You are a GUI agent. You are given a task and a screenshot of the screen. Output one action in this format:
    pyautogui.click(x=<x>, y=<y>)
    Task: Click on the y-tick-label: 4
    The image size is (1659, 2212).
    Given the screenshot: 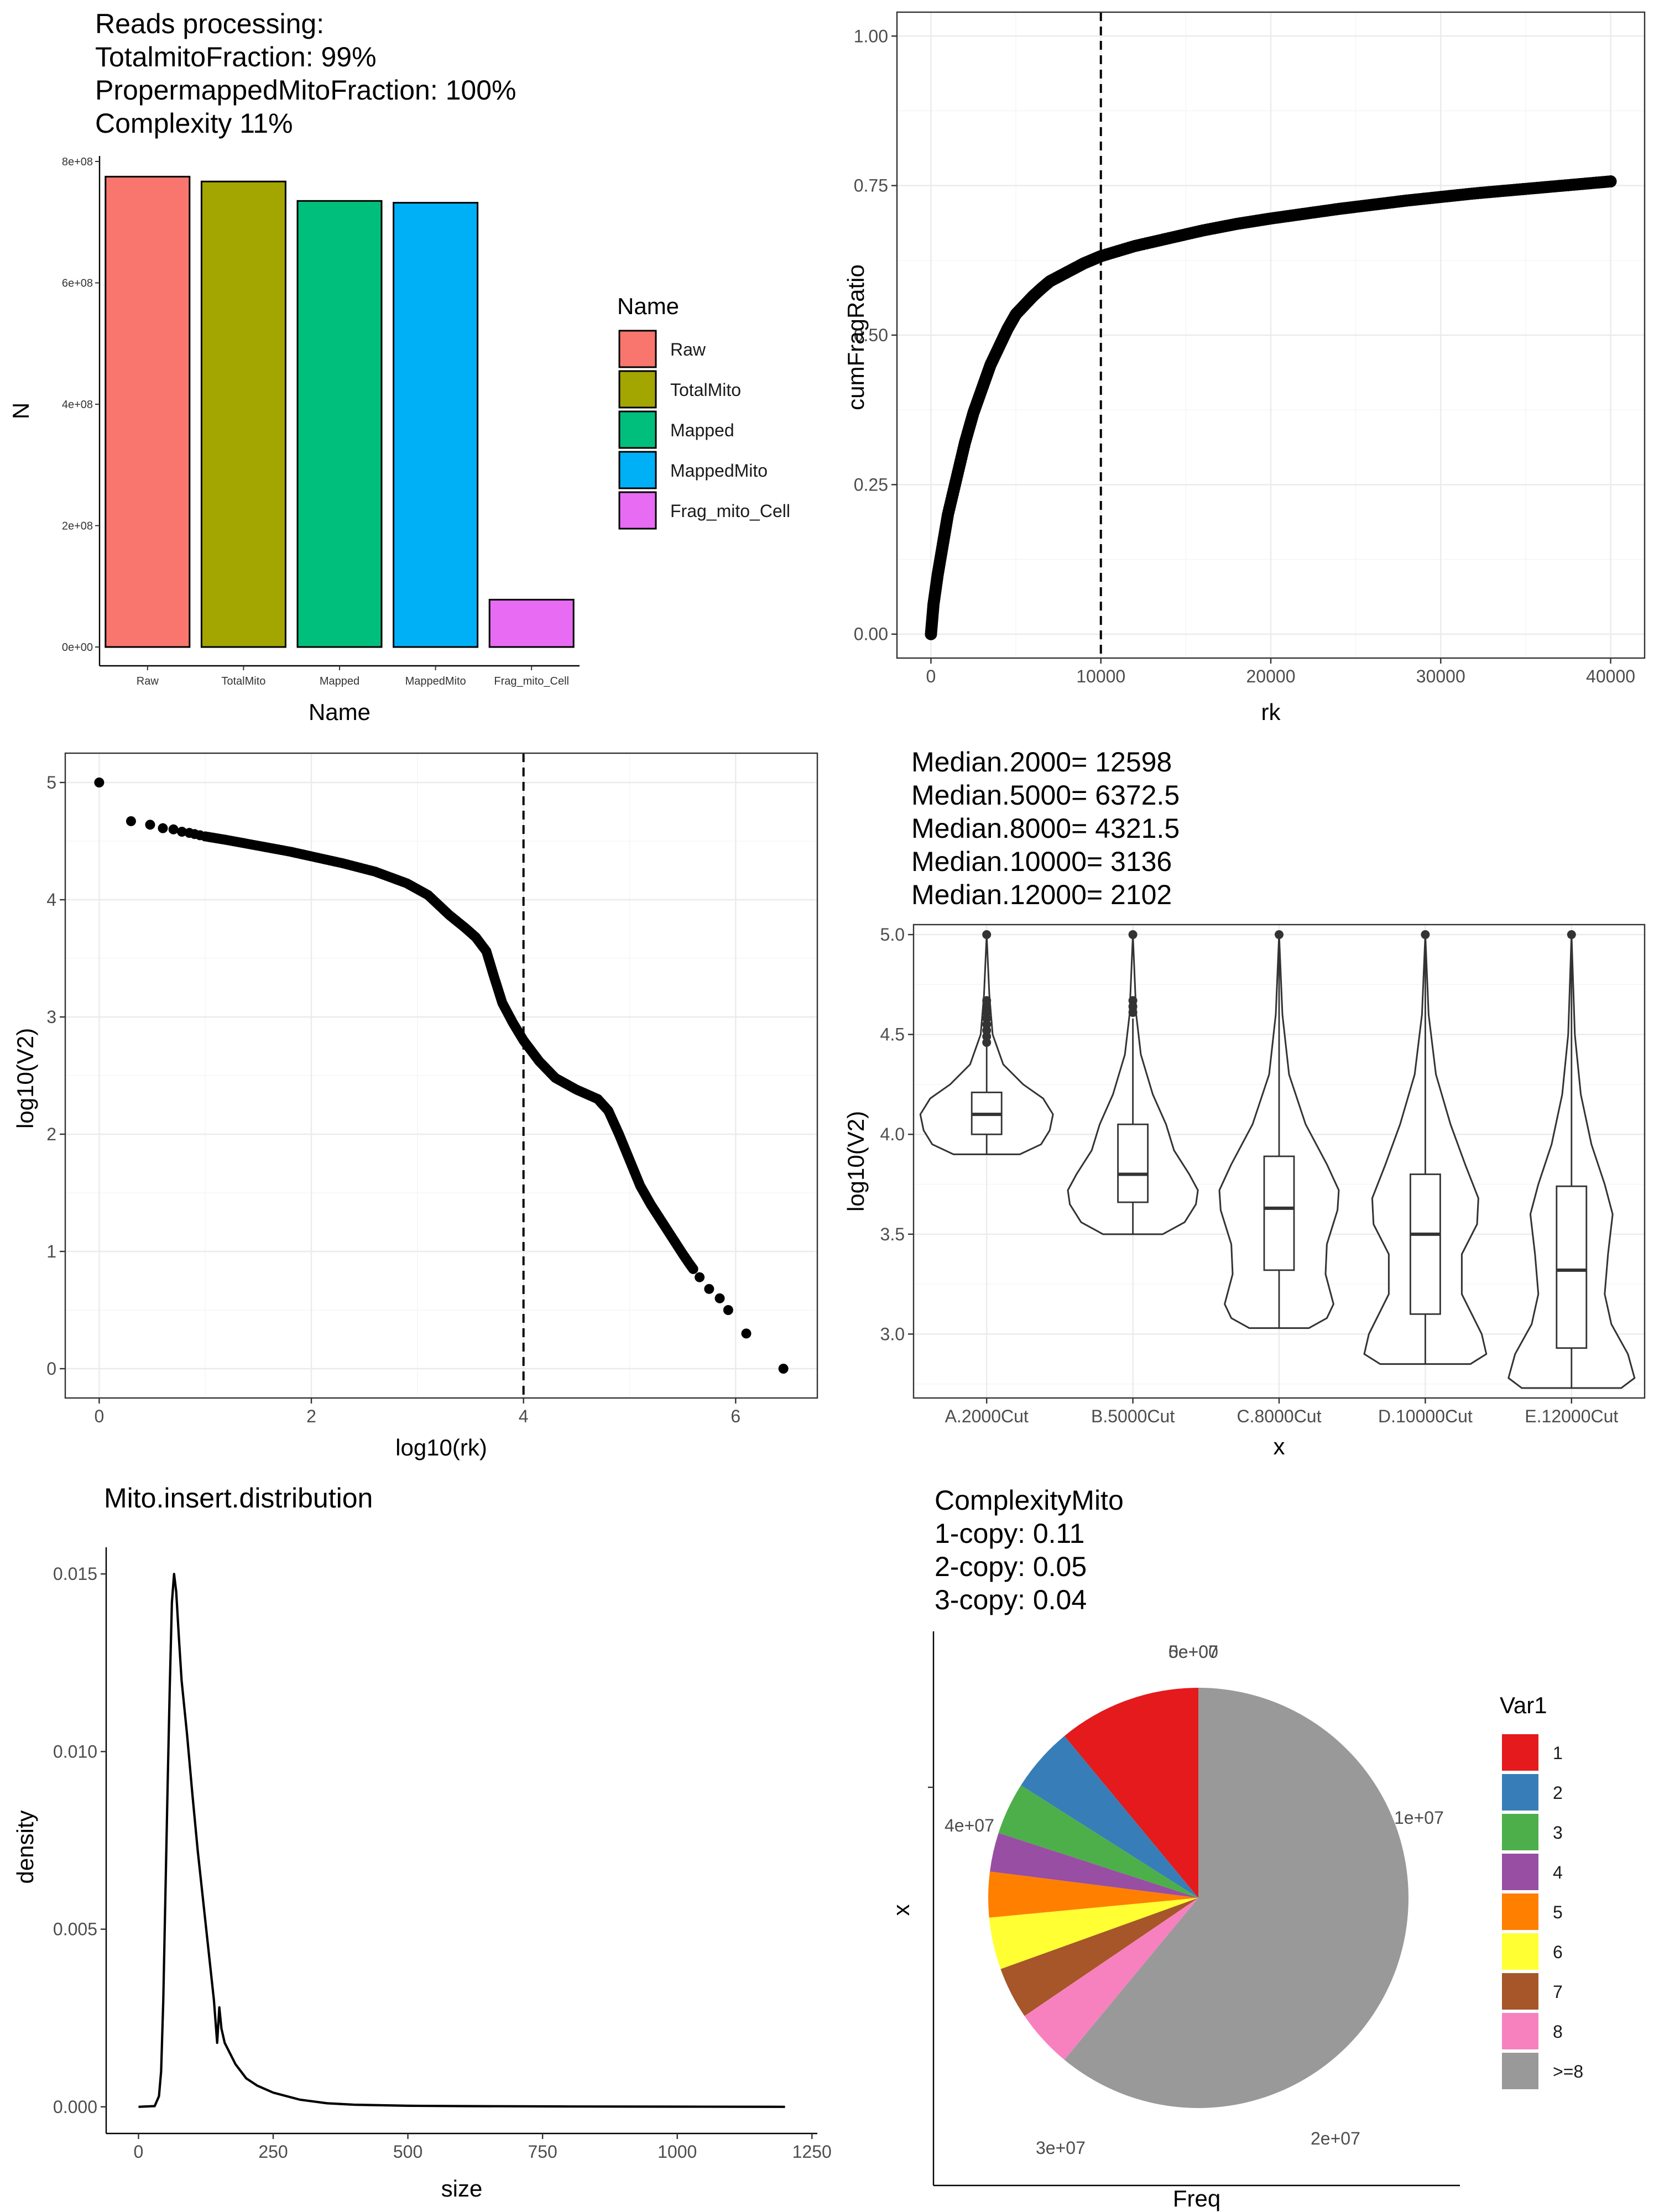 What is the action you would take?
    pyautogui.click(x=51, y=900)
    